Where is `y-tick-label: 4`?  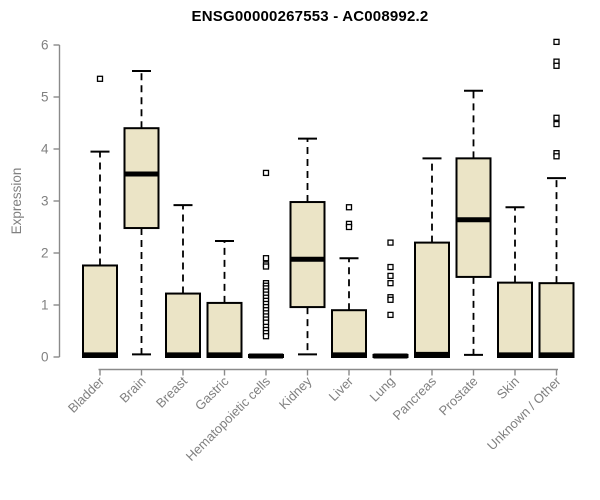 y-tick-label: 4 is located at coordinates (45, 149).